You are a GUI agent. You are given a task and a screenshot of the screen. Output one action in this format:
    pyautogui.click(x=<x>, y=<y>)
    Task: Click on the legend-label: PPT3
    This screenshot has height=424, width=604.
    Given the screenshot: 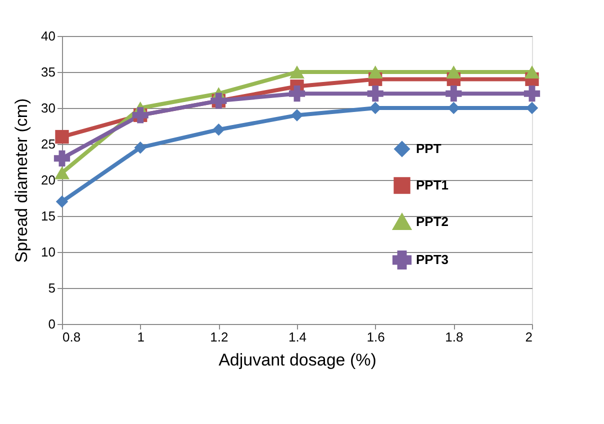 What is the action you would take?
    pyautogui.click(x=432, y=259)
    